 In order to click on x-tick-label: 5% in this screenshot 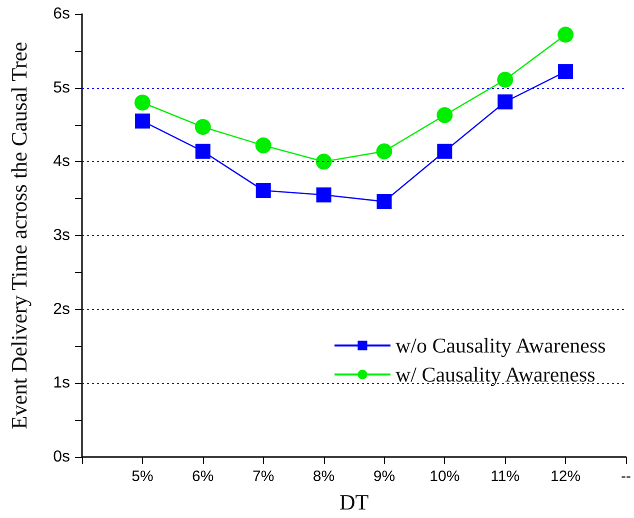, I will do `click(143, 476)`.